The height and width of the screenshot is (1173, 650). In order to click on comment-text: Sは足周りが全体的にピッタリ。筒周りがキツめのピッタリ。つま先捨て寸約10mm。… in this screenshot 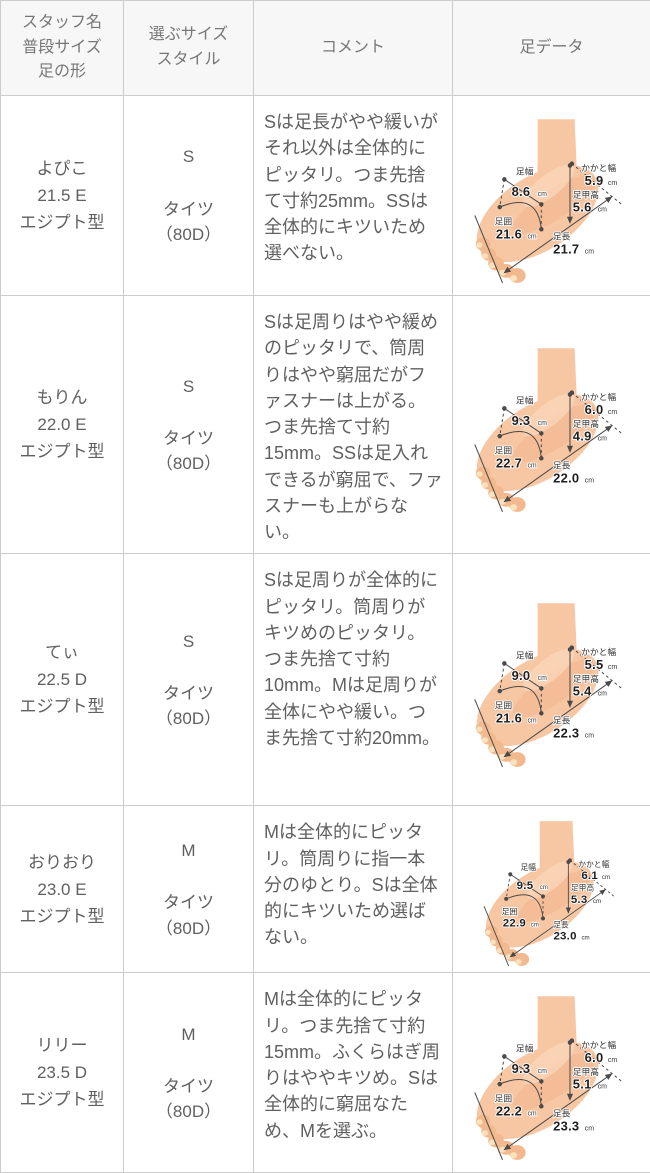, I will do `click(353, 659)`.